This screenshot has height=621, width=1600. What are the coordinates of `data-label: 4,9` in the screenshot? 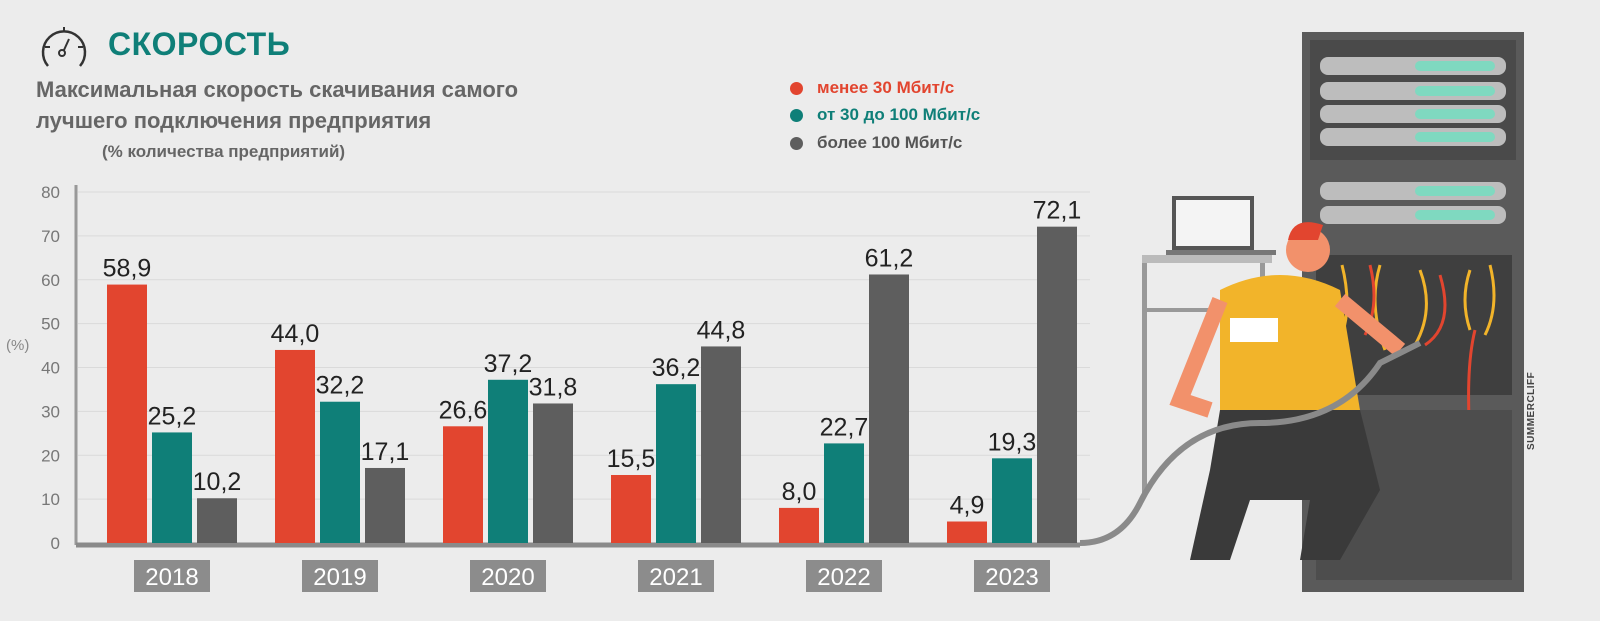 It's located at (967, 506).